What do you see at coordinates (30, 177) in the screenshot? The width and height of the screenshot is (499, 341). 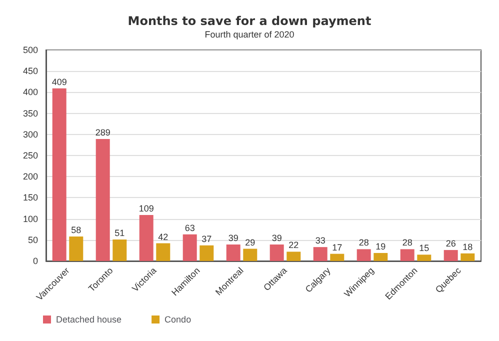 I see `y-tick-label: 200` at bounding box center [30, 177].